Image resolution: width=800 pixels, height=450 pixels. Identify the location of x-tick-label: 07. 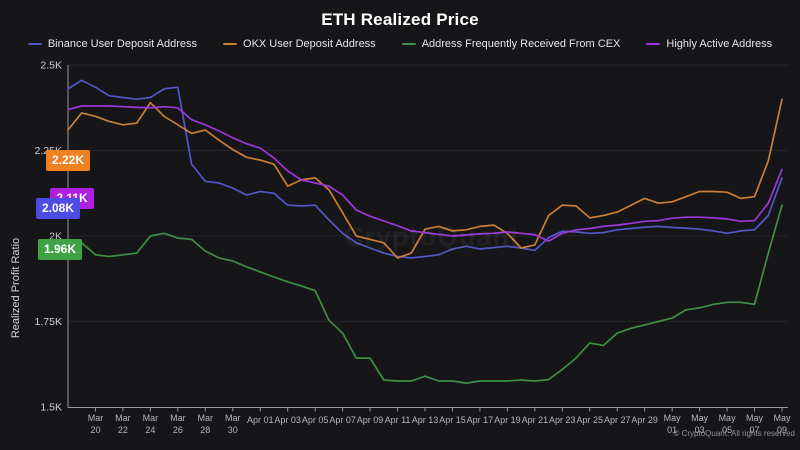
(755, 430).